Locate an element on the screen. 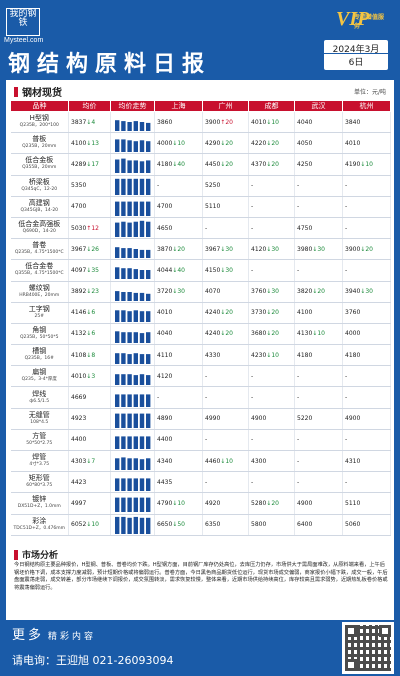 The width and height of the screenshot is (400, 676). city-price-cell: 6650↓50 is located at coordinates (178, 525).